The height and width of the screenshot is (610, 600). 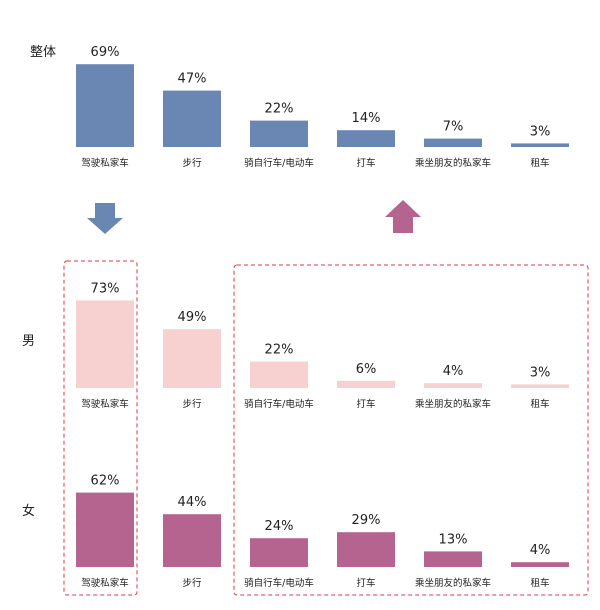 I want to click on value-label-overall-3: 14%, so click(x=366, y=118).